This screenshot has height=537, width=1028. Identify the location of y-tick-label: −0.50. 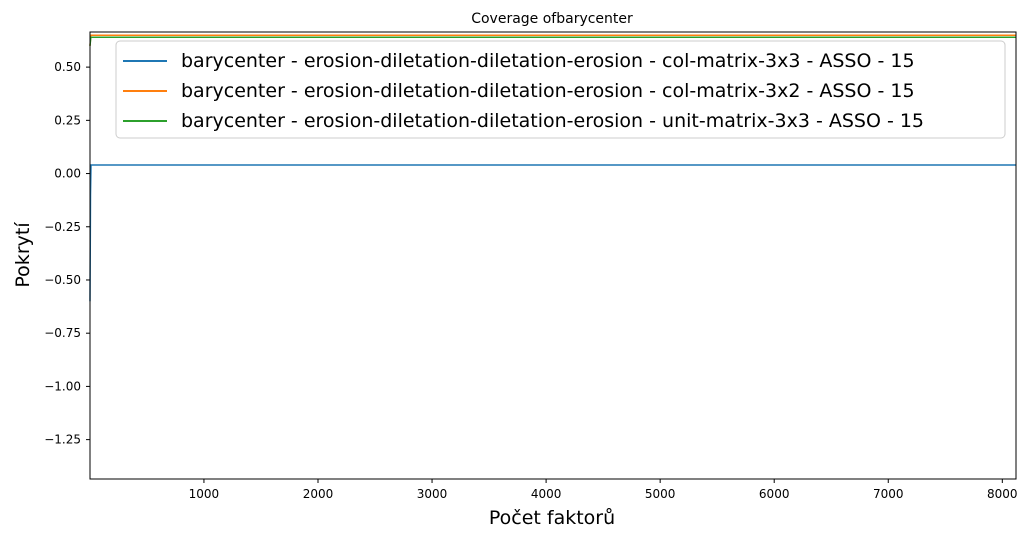
(62, 280).